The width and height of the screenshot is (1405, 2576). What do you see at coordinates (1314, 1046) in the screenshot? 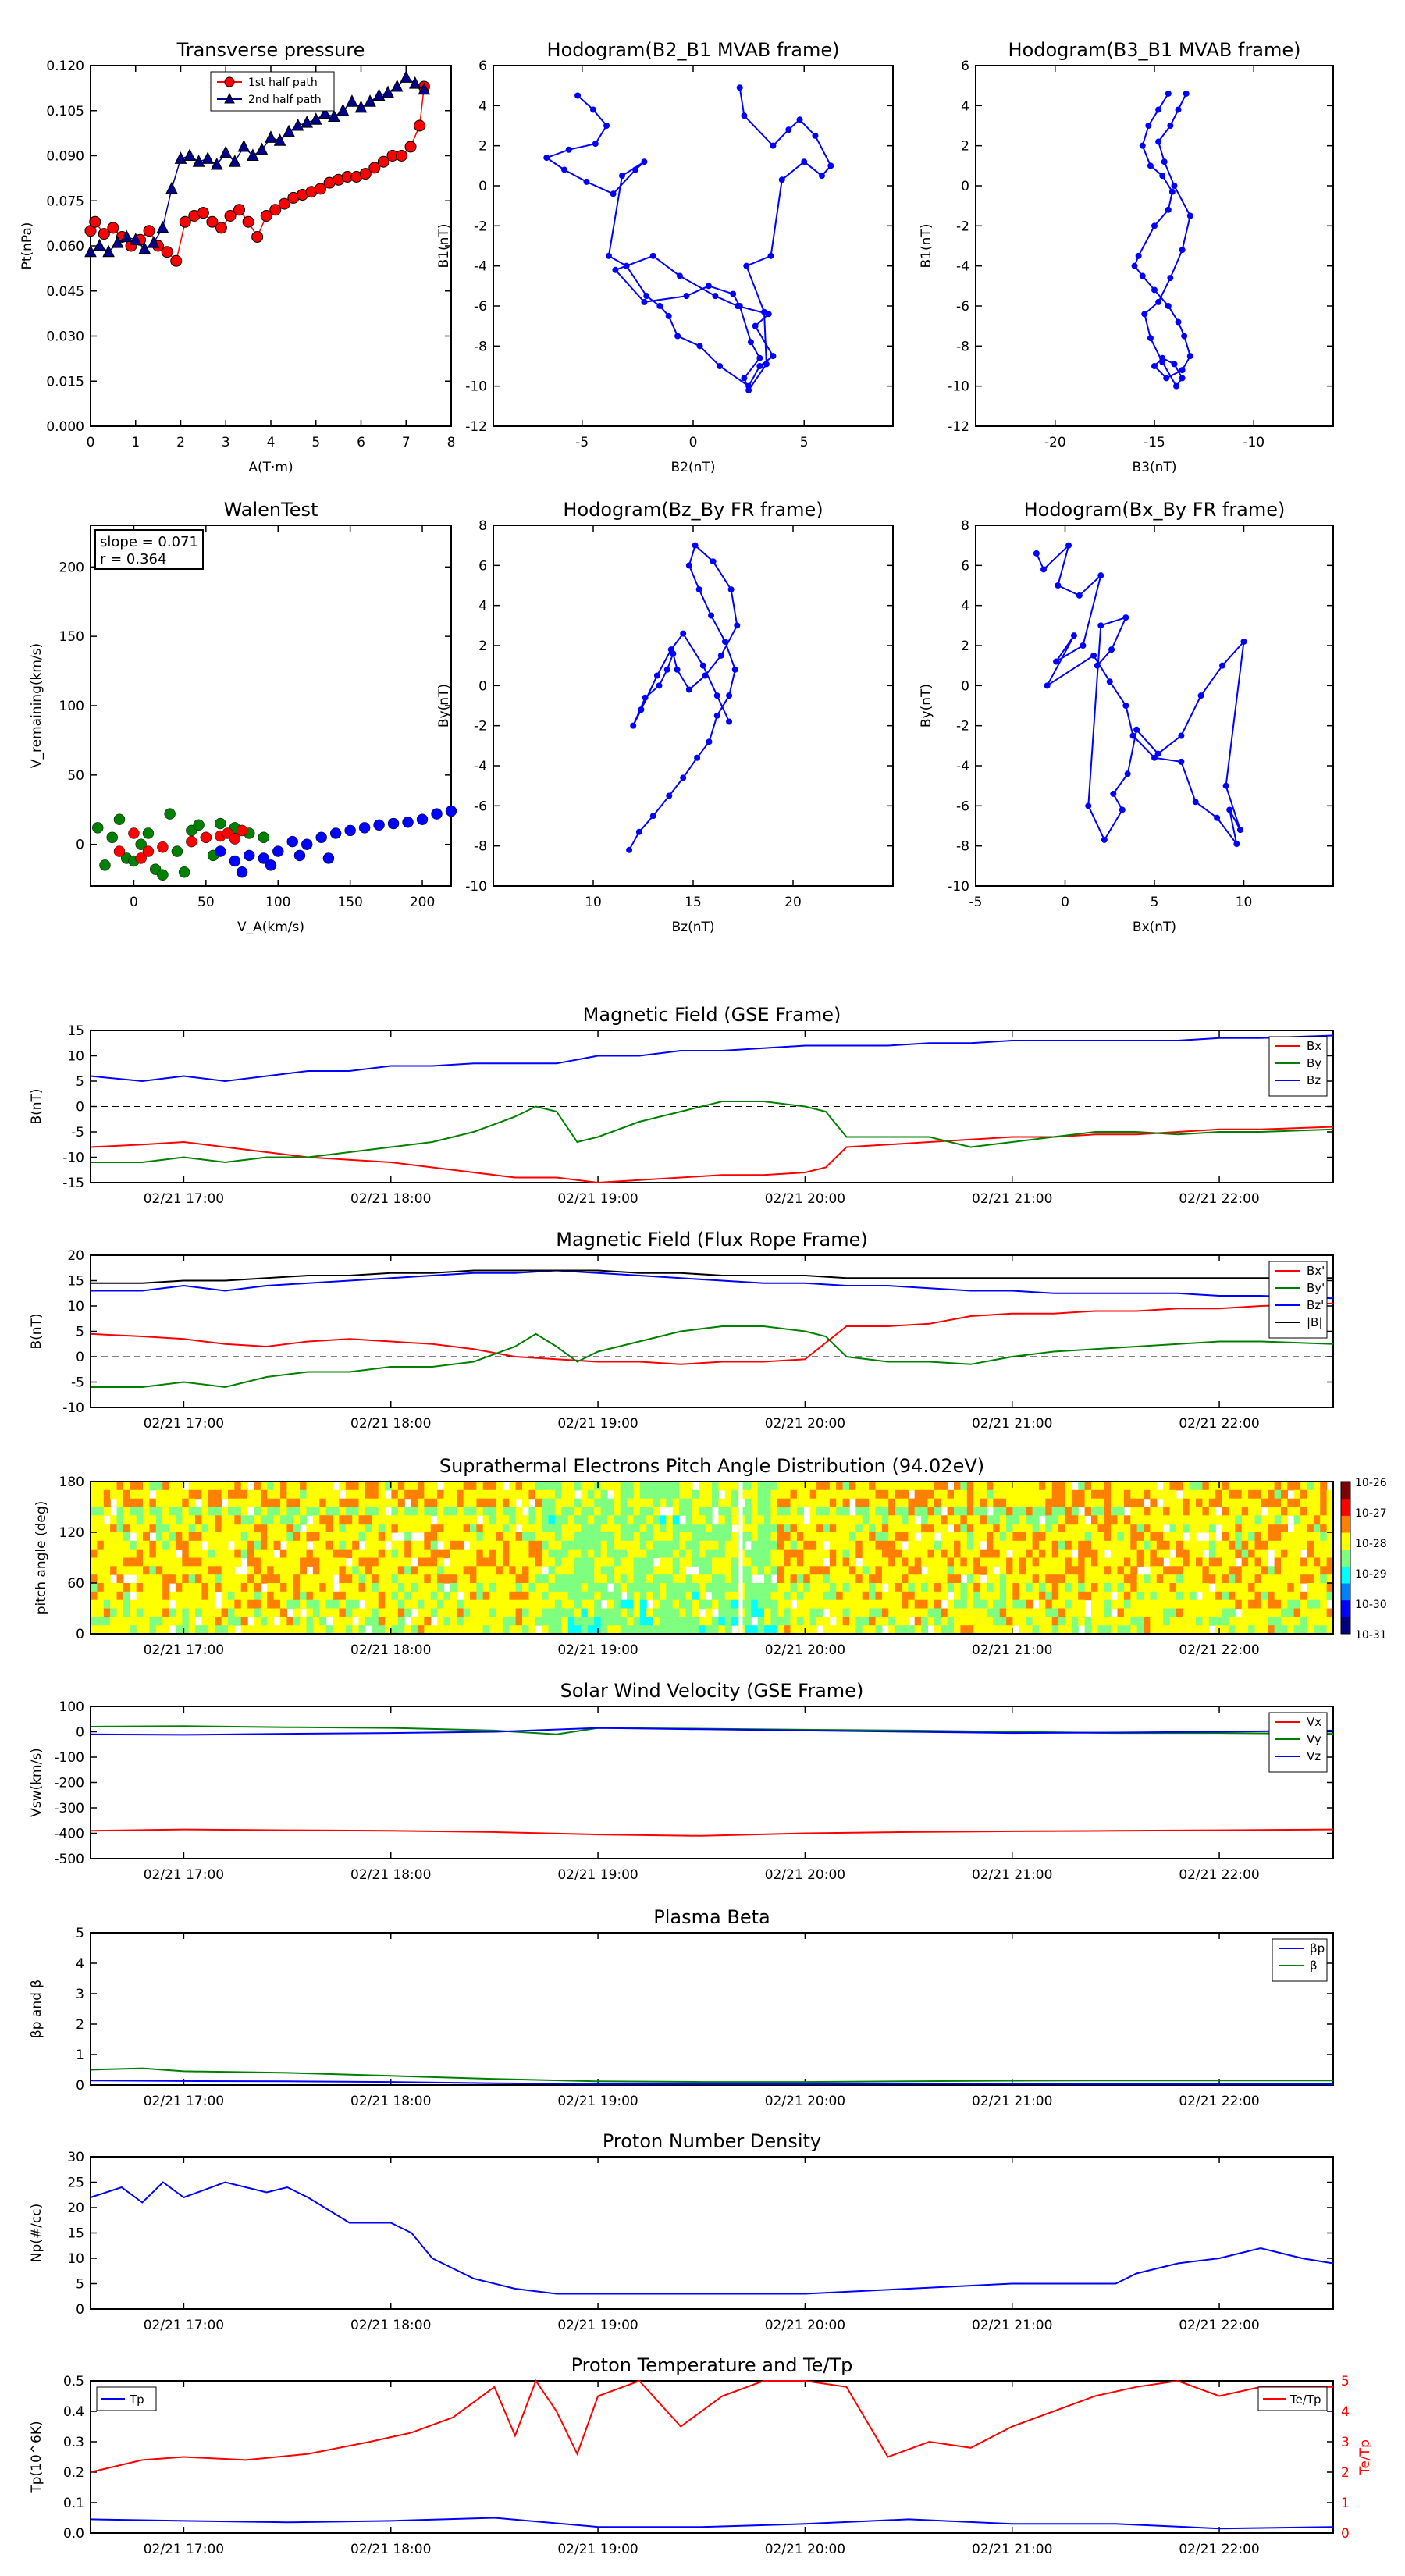
I see `mag_gse-legend-label: Bx` at bounding box center [1314, 1046].